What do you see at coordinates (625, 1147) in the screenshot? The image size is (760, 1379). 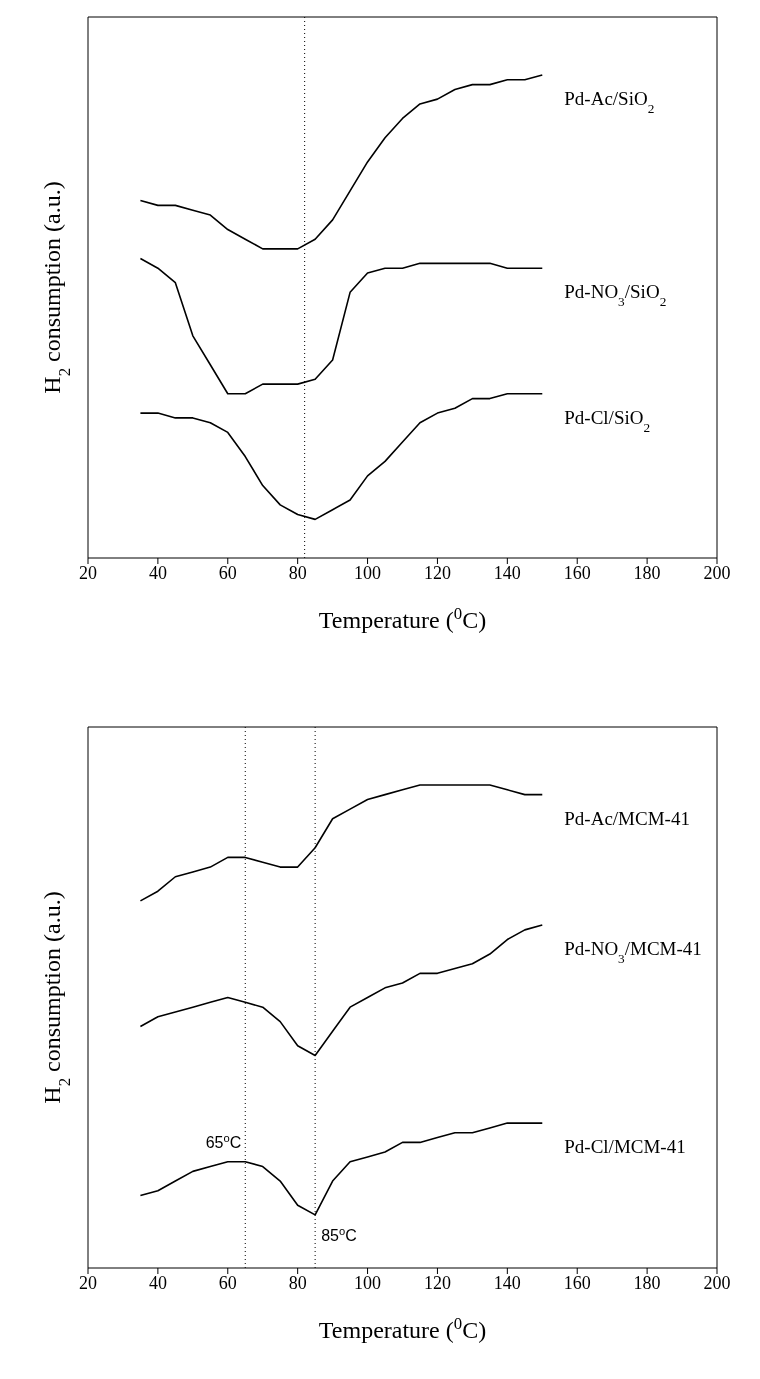 I see `series-label: Pd-Cl/MCM-41` at bounding box center [625, 1147].